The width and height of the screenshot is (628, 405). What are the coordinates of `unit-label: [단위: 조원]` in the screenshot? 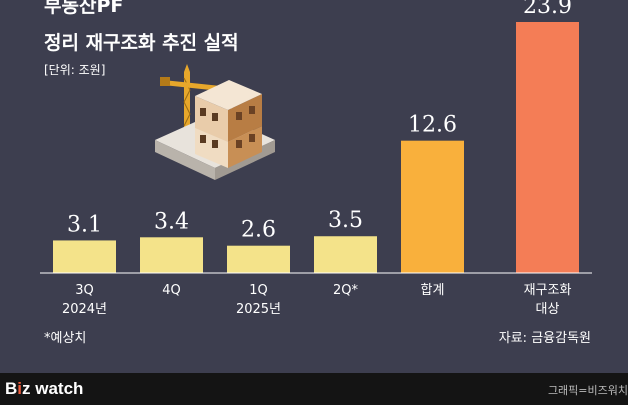 It's located at (75, 70).